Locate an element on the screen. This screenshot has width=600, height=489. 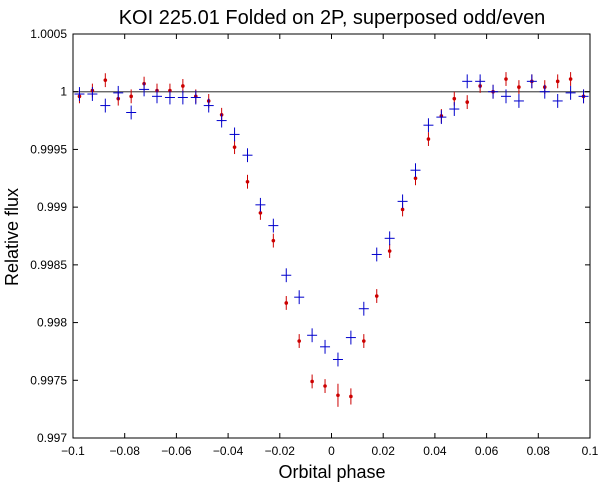
x-tick-label: 0.08 is located at coordinates (539, 451).